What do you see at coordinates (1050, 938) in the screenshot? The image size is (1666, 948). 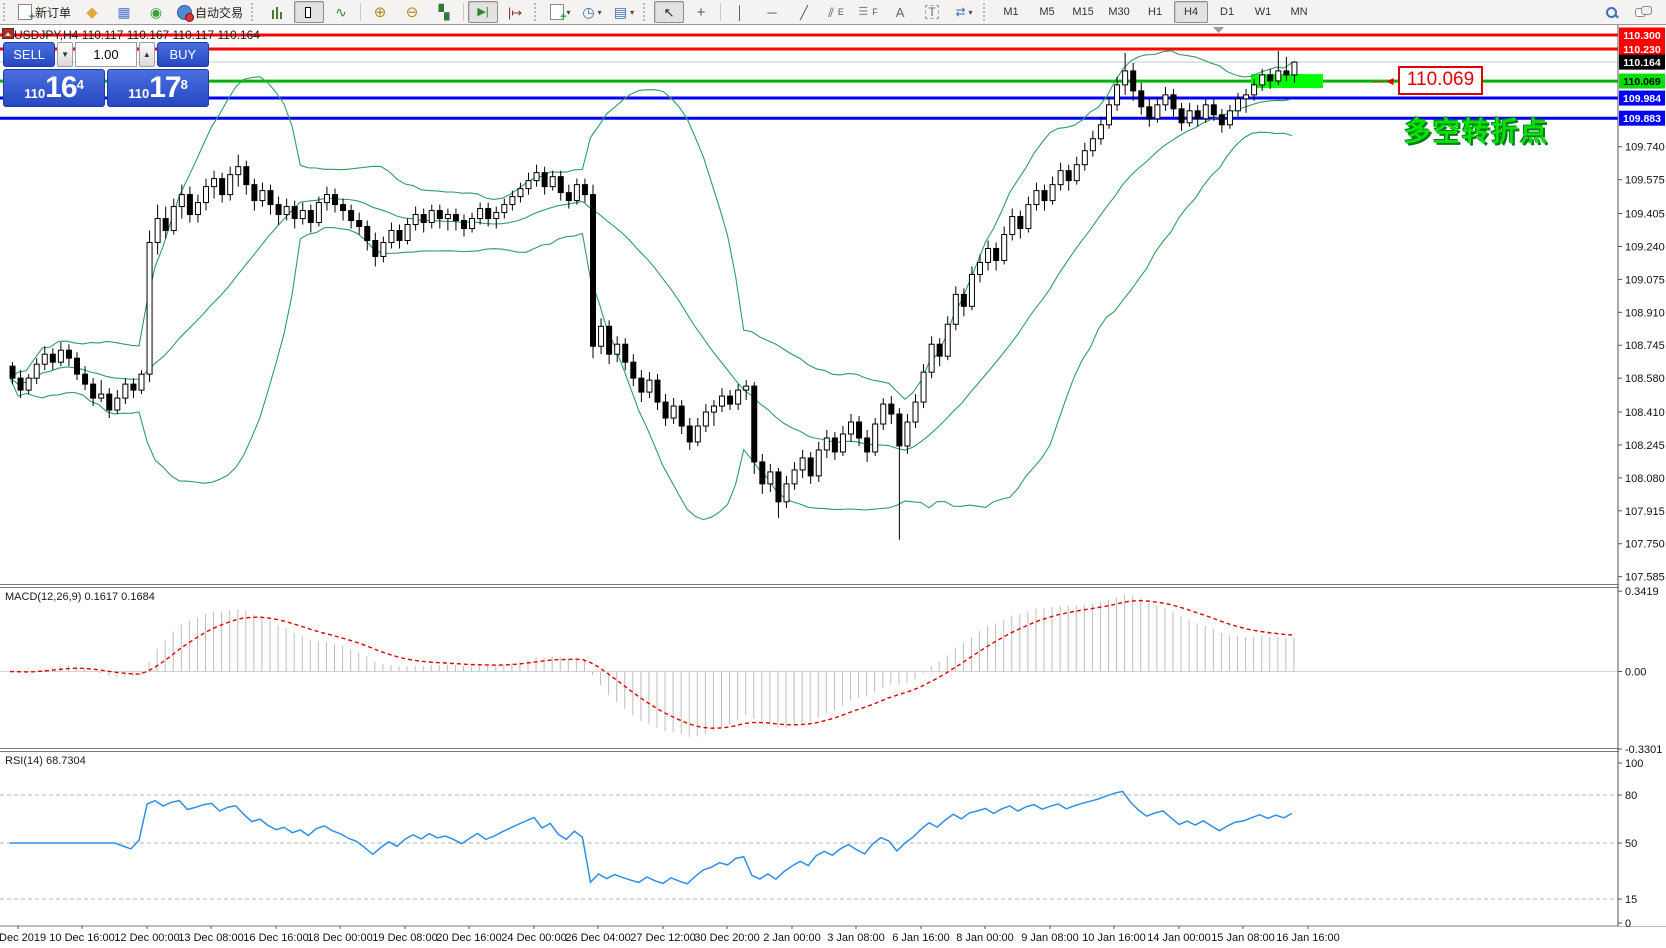 I see `svg-text: 9 Jan 08:00` at bounding box center [1050, 938].